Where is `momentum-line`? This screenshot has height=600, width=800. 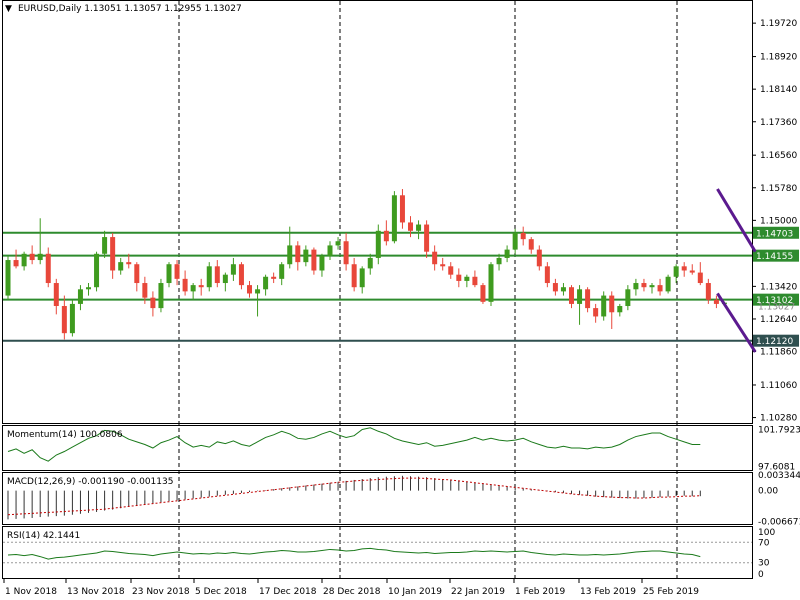 momentum-line is located at coordinates (354, 444).